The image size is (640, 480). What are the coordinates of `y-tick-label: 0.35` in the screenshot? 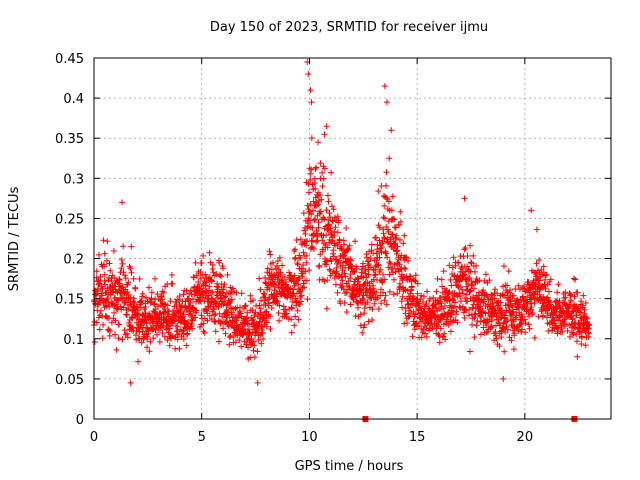 It's located at (69, 139).